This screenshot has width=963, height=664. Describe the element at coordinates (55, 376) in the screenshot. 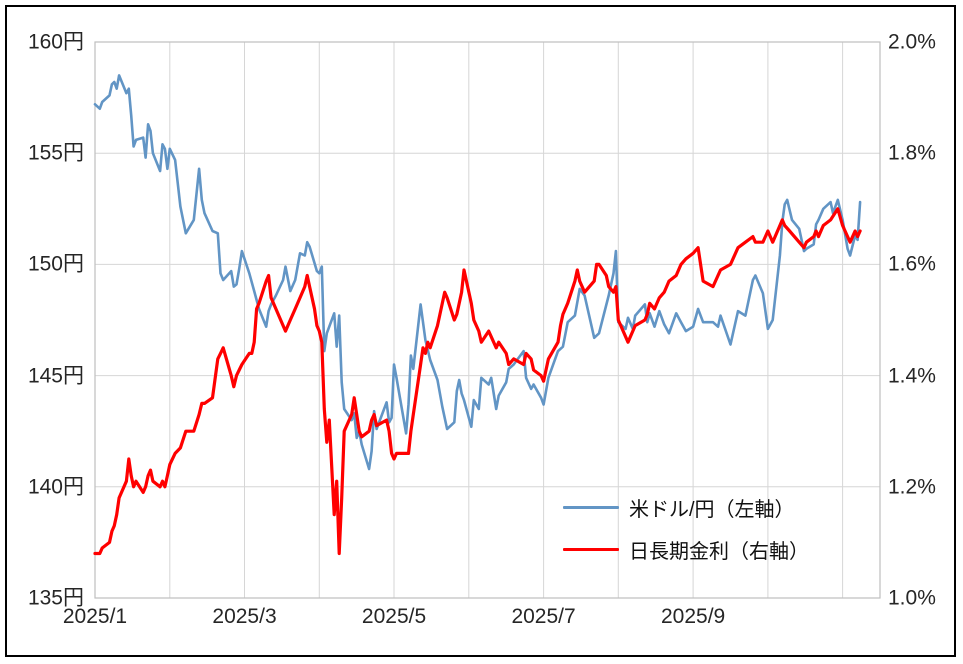

I see `left-axis-tick-label: 145円` at that location.